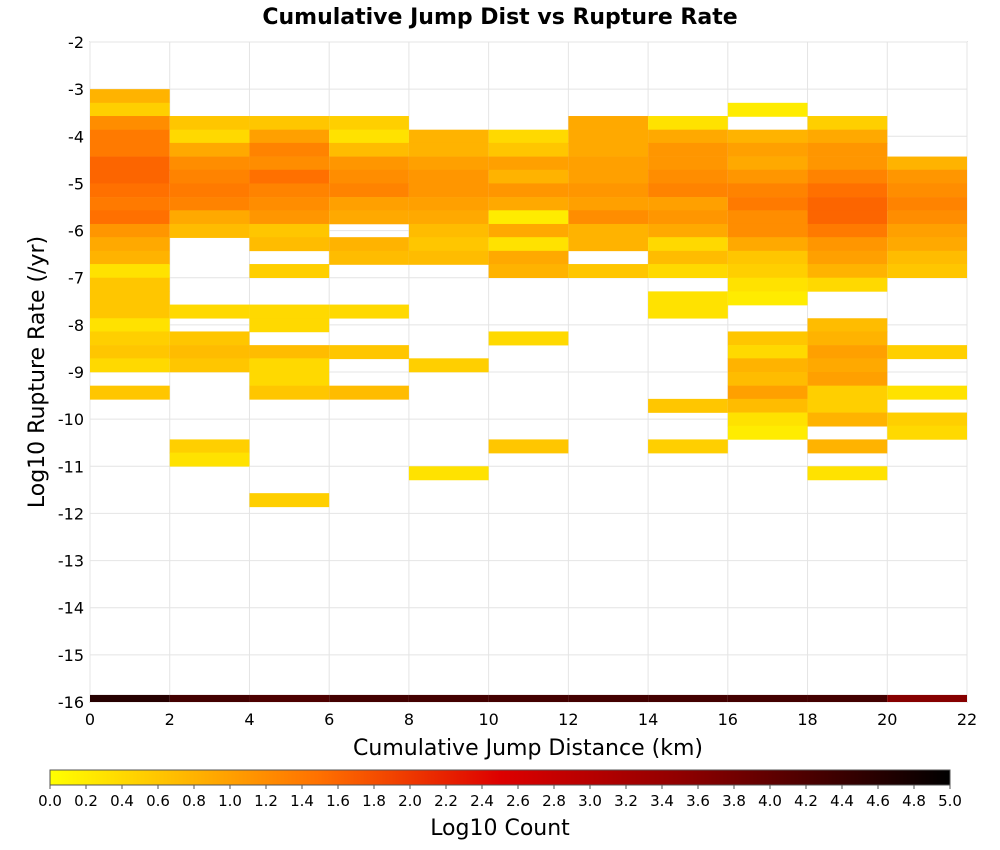 The width and height of the screenshot is (1000, 850). Describe the element at coordinates (76, 325) in the screenshot. I see `y-tick-label: -8` at that location.